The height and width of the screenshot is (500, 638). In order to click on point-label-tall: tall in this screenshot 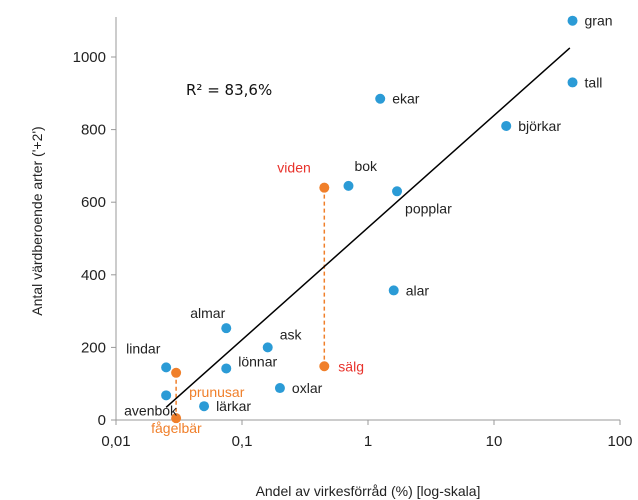, I will do `click(594, 82)`.